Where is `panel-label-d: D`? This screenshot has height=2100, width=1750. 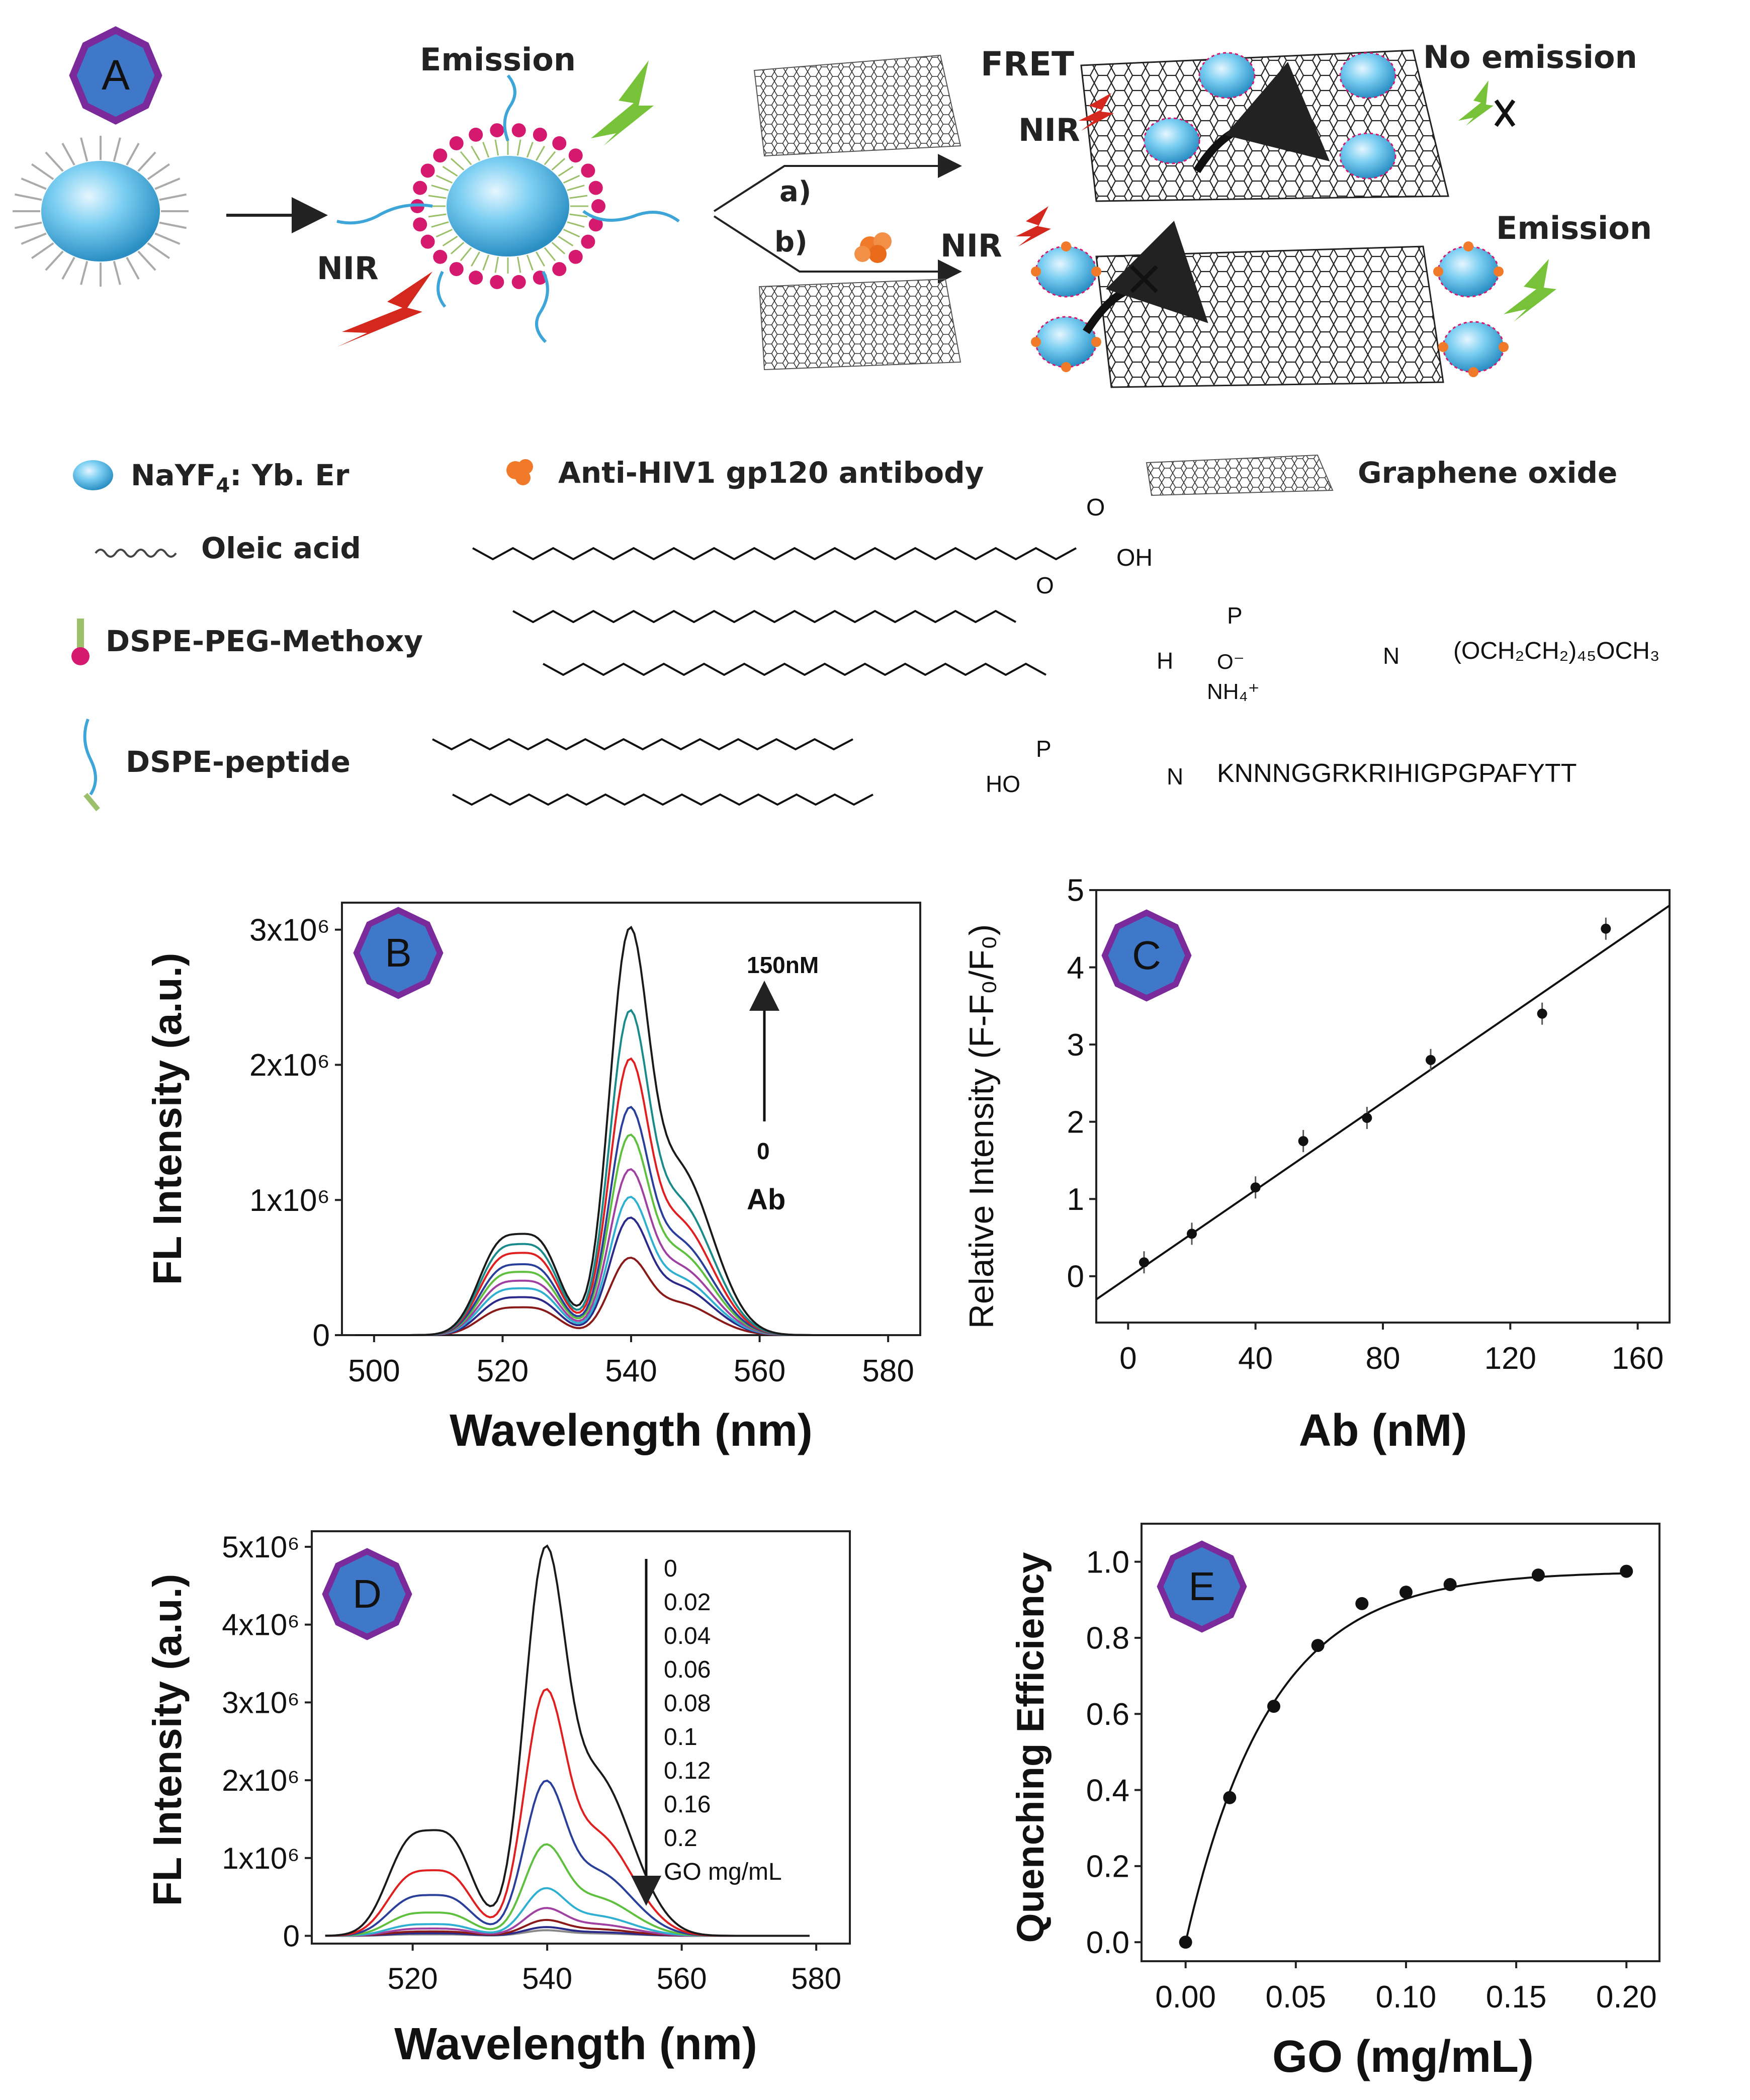 panel-label-d: D is located at coordinates (368, 1594).